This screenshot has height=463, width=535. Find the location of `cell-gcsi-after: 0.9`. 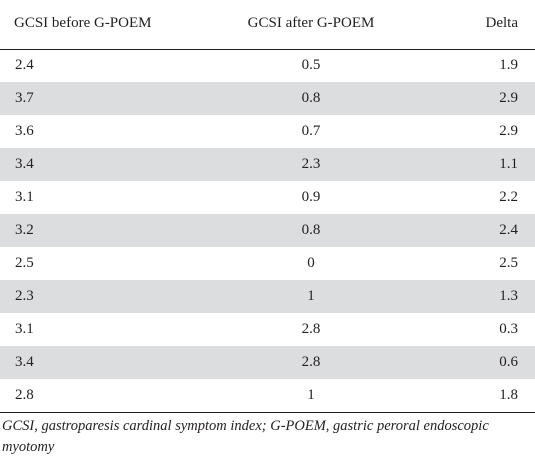

cell-gcsi-after: 0.9 is located at coordinates (311, 197).